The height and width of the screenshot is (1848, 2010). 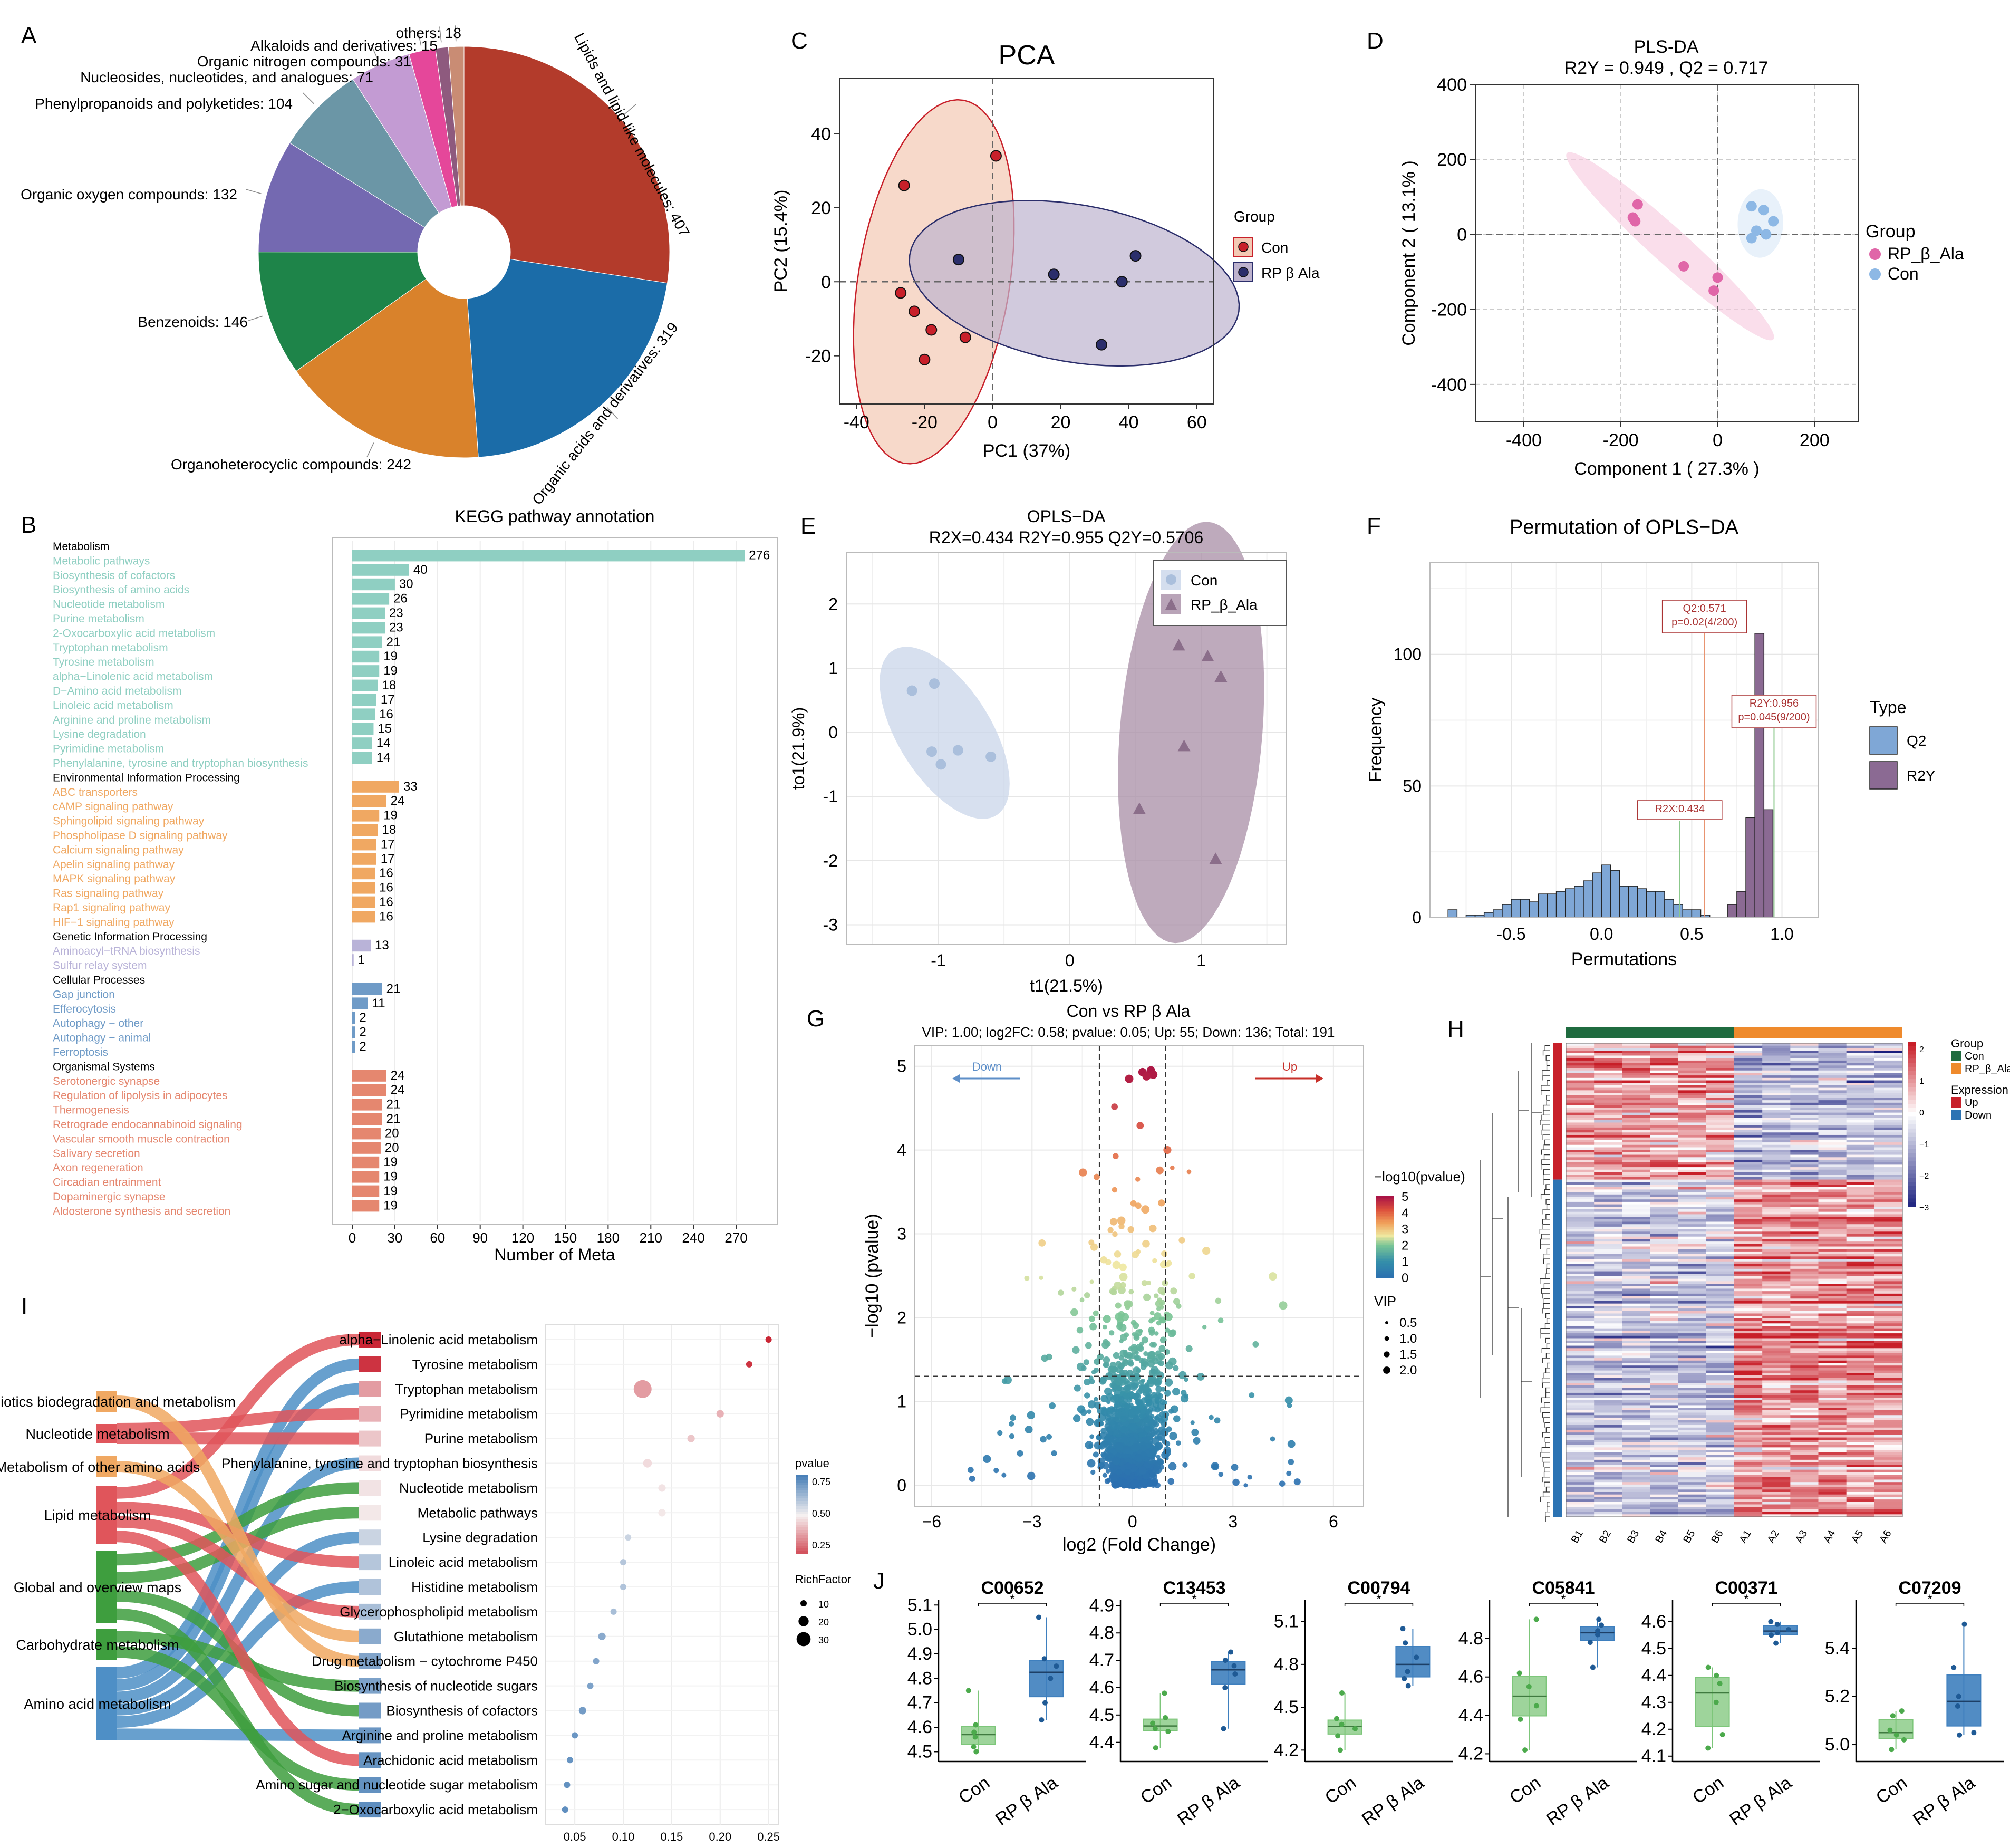 I want to click on pathway-label: Thermogenesis, so click(x=91, y=1110).